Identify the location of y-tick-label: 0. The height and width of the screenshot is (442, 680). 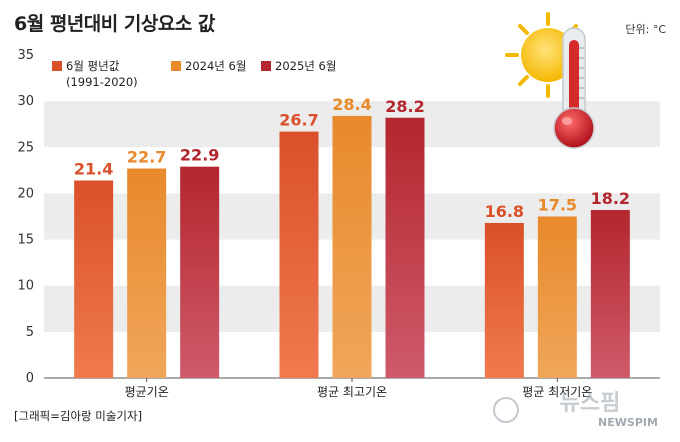
(30, 378).